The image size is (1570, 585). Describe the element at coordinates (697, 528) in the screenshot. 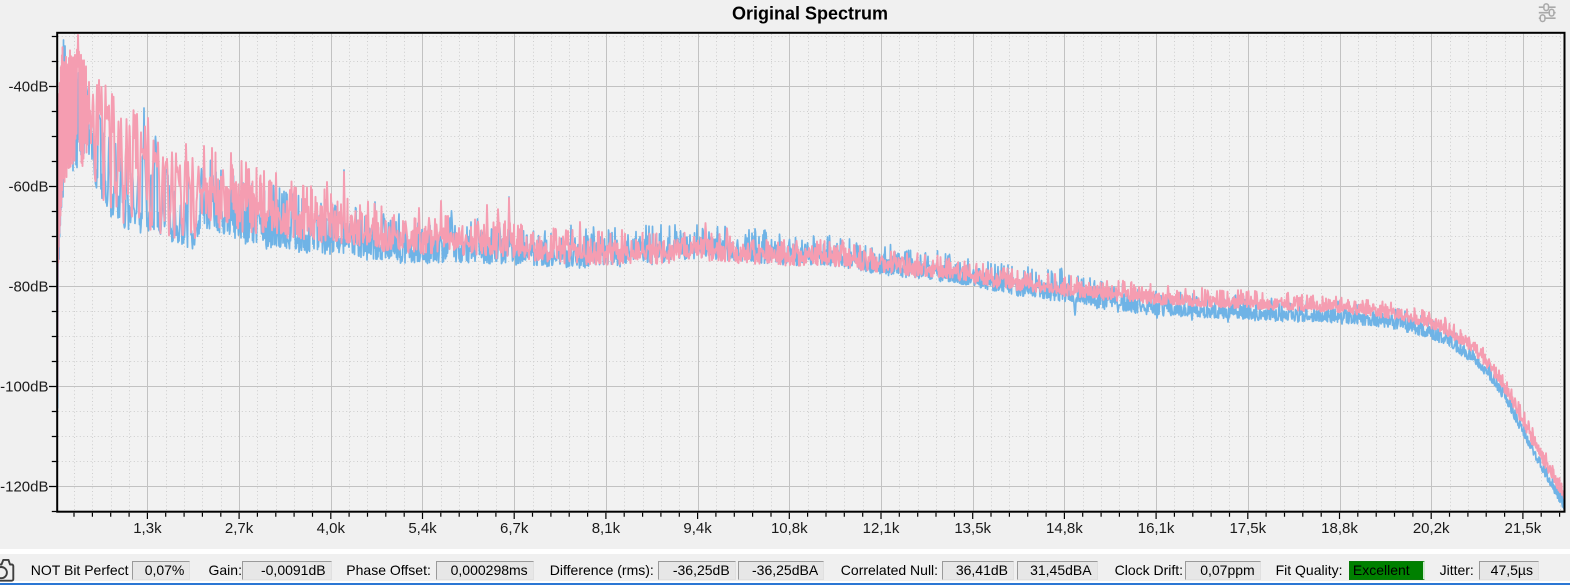

I see `svg-text: 9,4k` at that location.